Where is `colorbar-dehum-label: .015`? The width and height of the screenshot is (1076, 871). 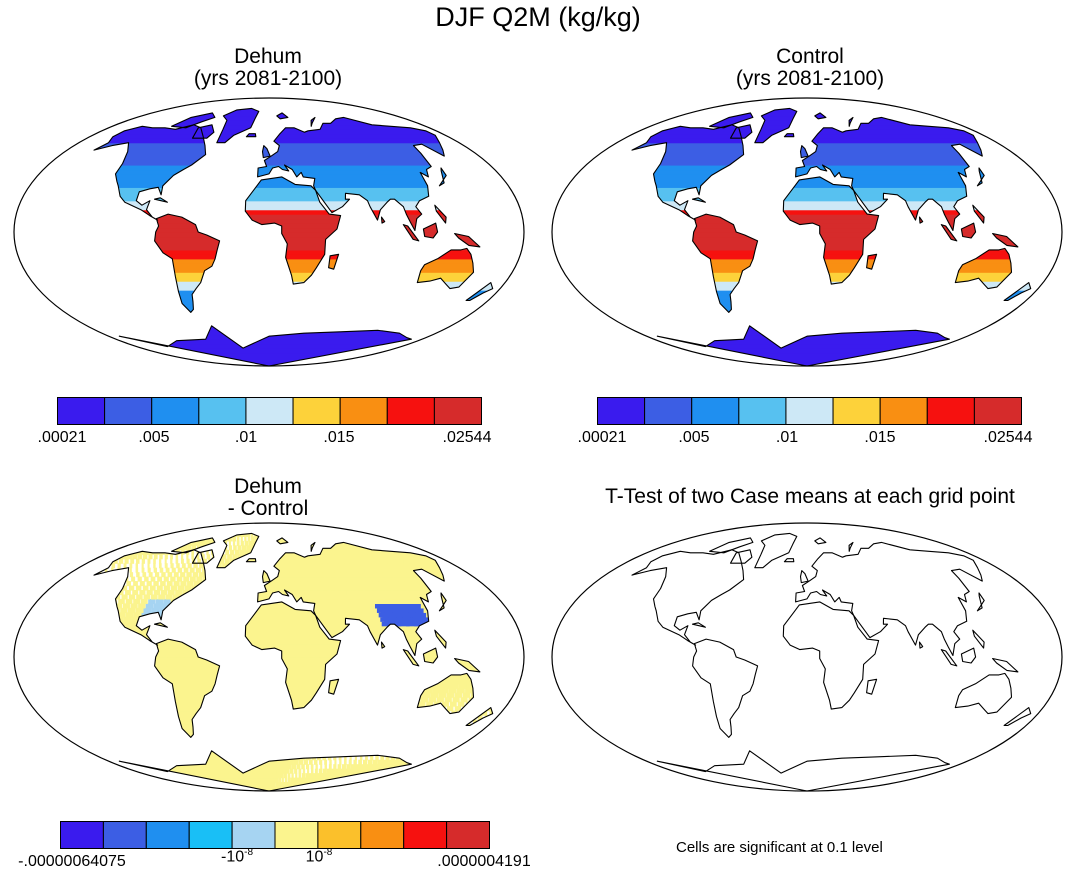 colorbar-dehum-label: .015 is located at coordinates (339, 437).